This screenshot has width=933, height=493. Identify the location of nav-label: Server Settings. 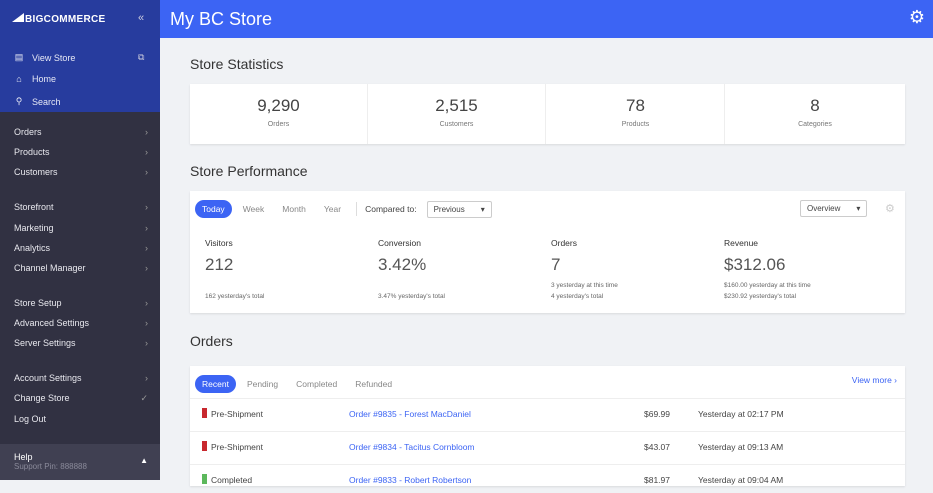
(45, 343).